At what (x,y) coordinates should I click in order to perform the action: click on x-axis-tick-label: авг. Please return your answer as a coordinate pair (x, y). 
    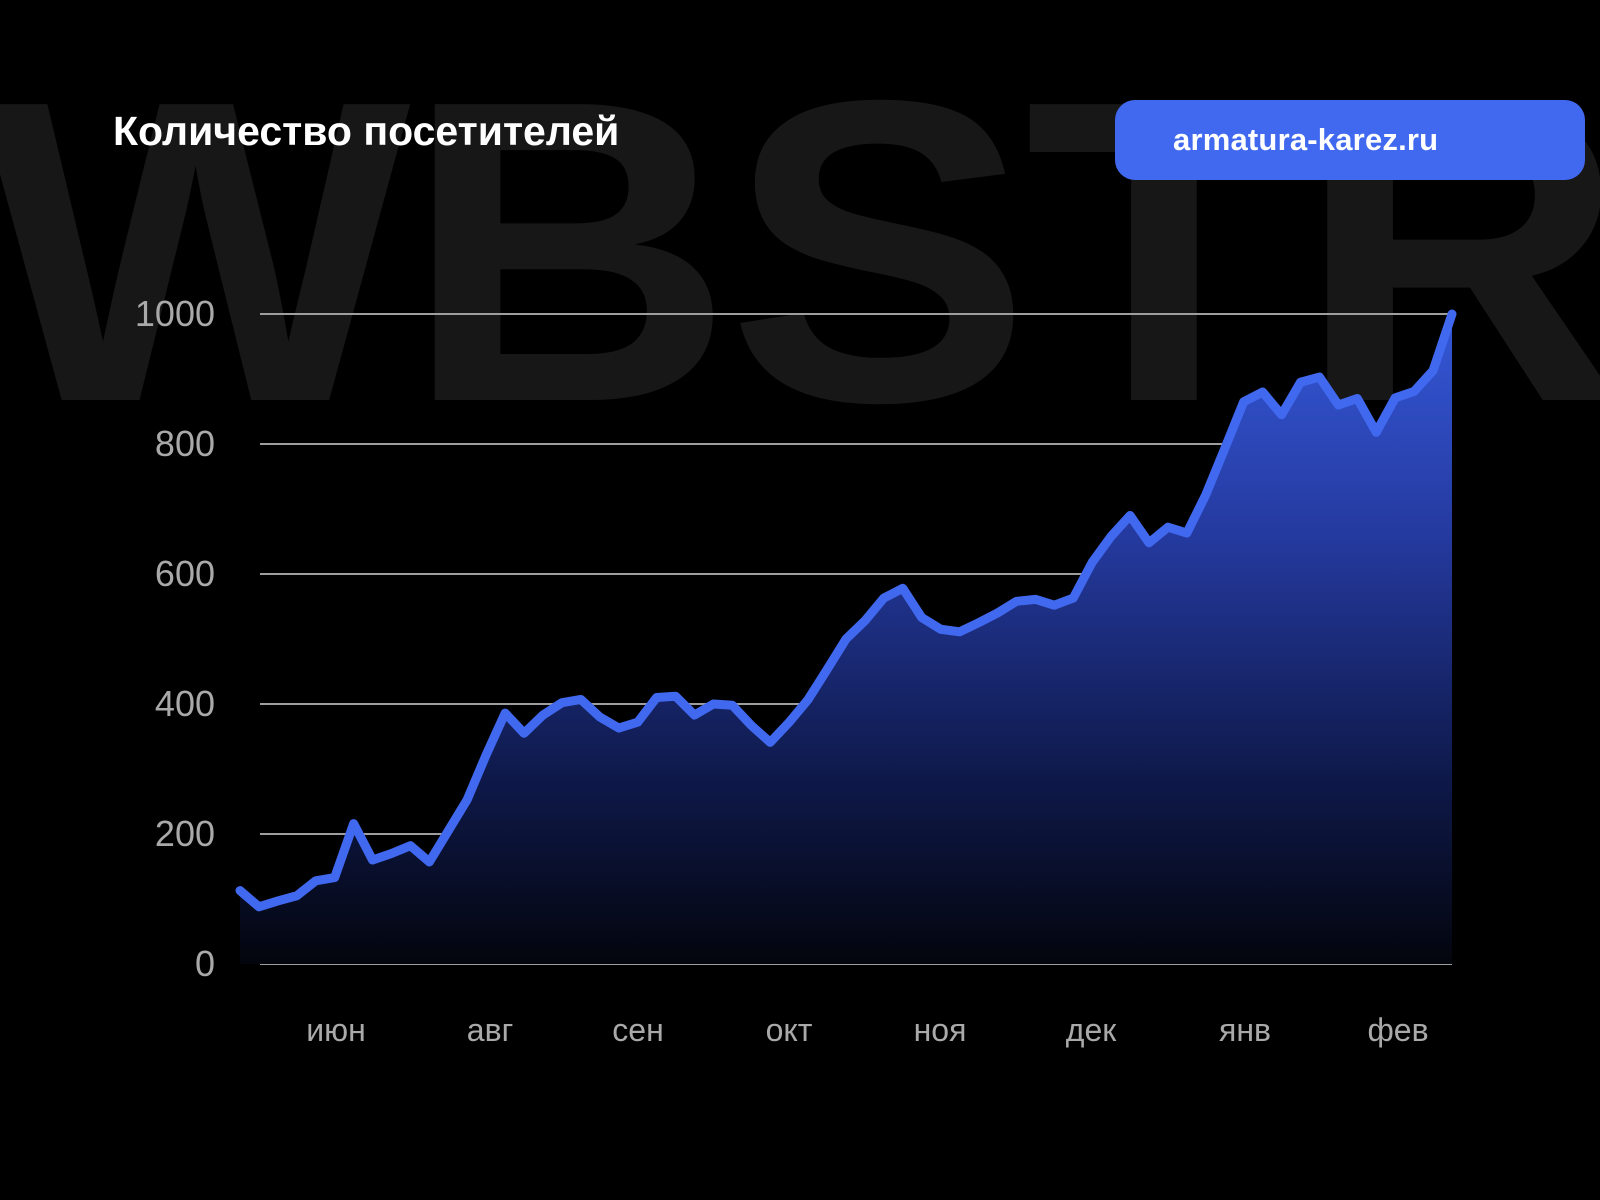
    Looking at the image, I should click on (490, 1030).